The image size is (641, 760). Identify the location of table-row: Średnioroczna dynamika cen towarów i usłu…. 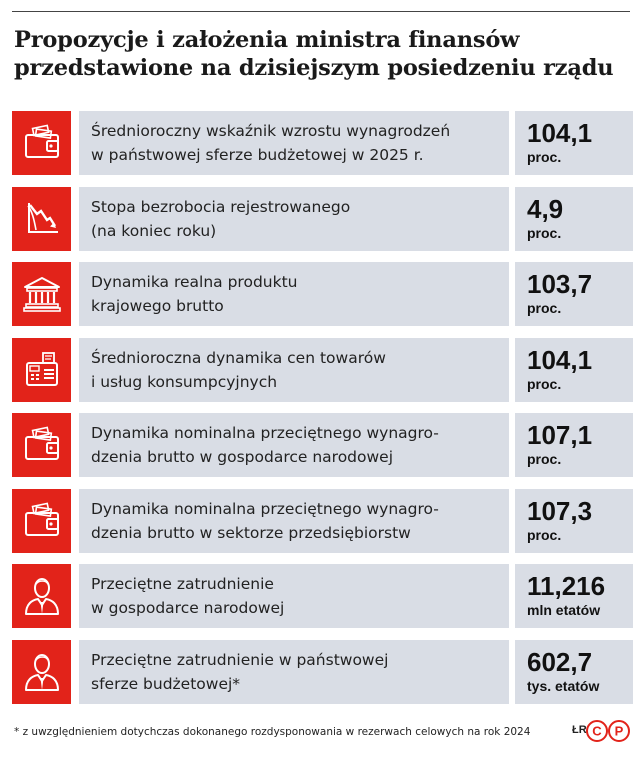
(322, 369).